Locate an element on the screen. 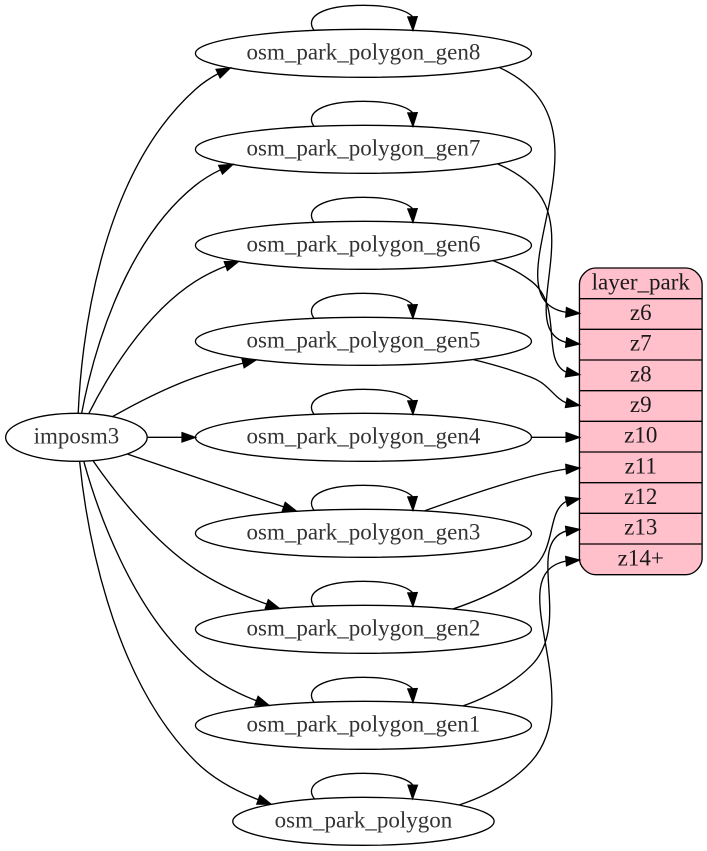  svg-text: osm_park_polygon is located at coordinates (364, 819).